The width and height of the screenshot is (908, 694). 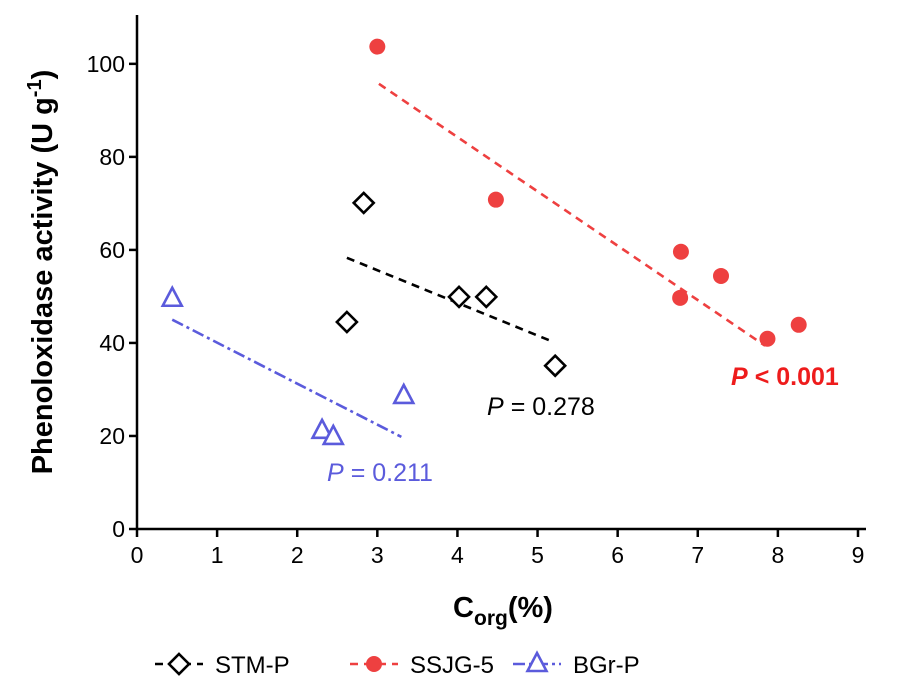 What do you see at coordinates (137, 555) in the screenshot?
I see `x-tick-label: 0` at bounding box center [137, 555].